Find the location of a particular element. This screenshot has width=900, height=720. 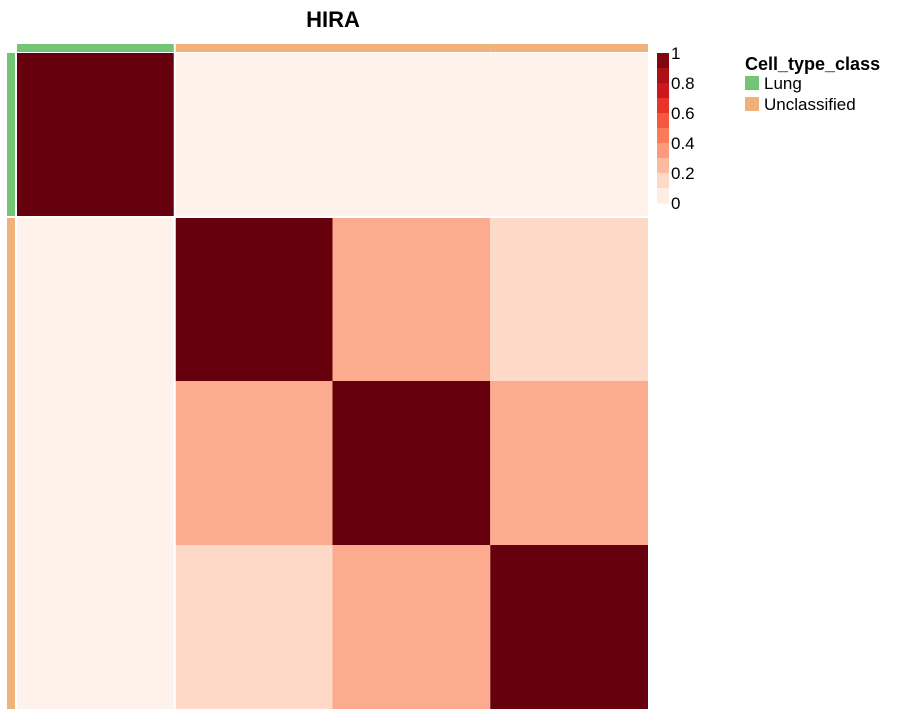

color-scale-tick-label-4: 0.4 is located at coordinates (683, 143).